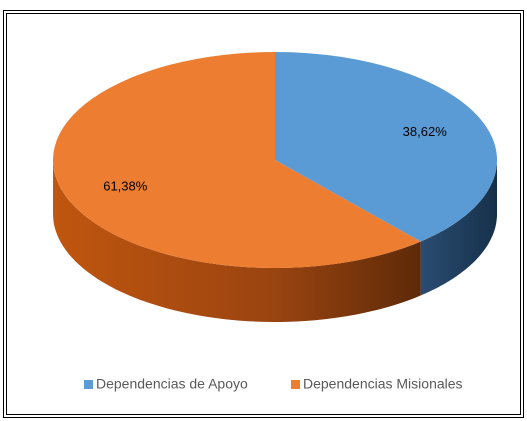  What do you see at coordinates (125, 186) in the screenshot?
I see `data-label: 61,38%` at bounding box center [125, 186].